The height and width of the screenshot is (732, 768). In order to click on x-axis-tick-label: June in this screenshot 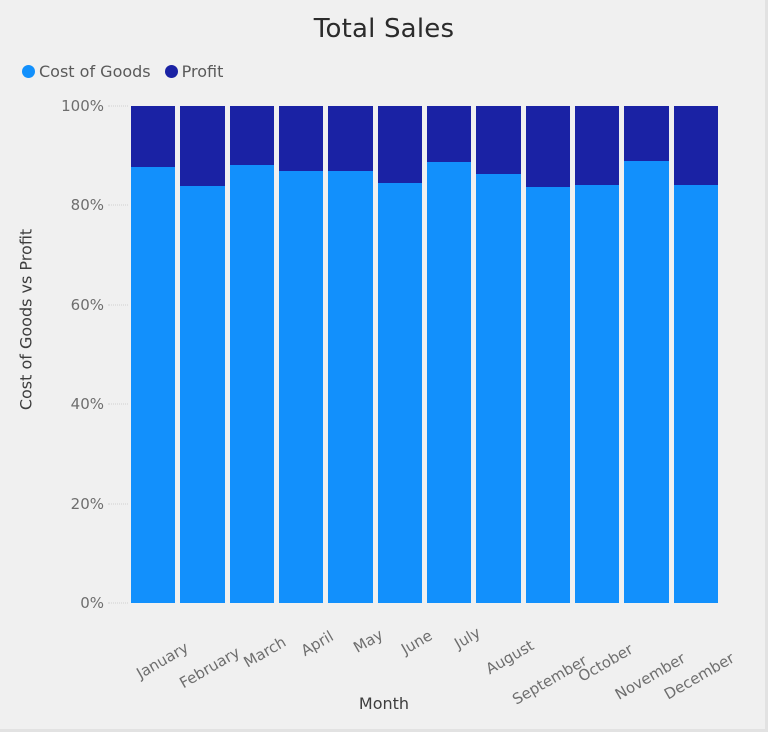, I will do `click(416, 642)`.